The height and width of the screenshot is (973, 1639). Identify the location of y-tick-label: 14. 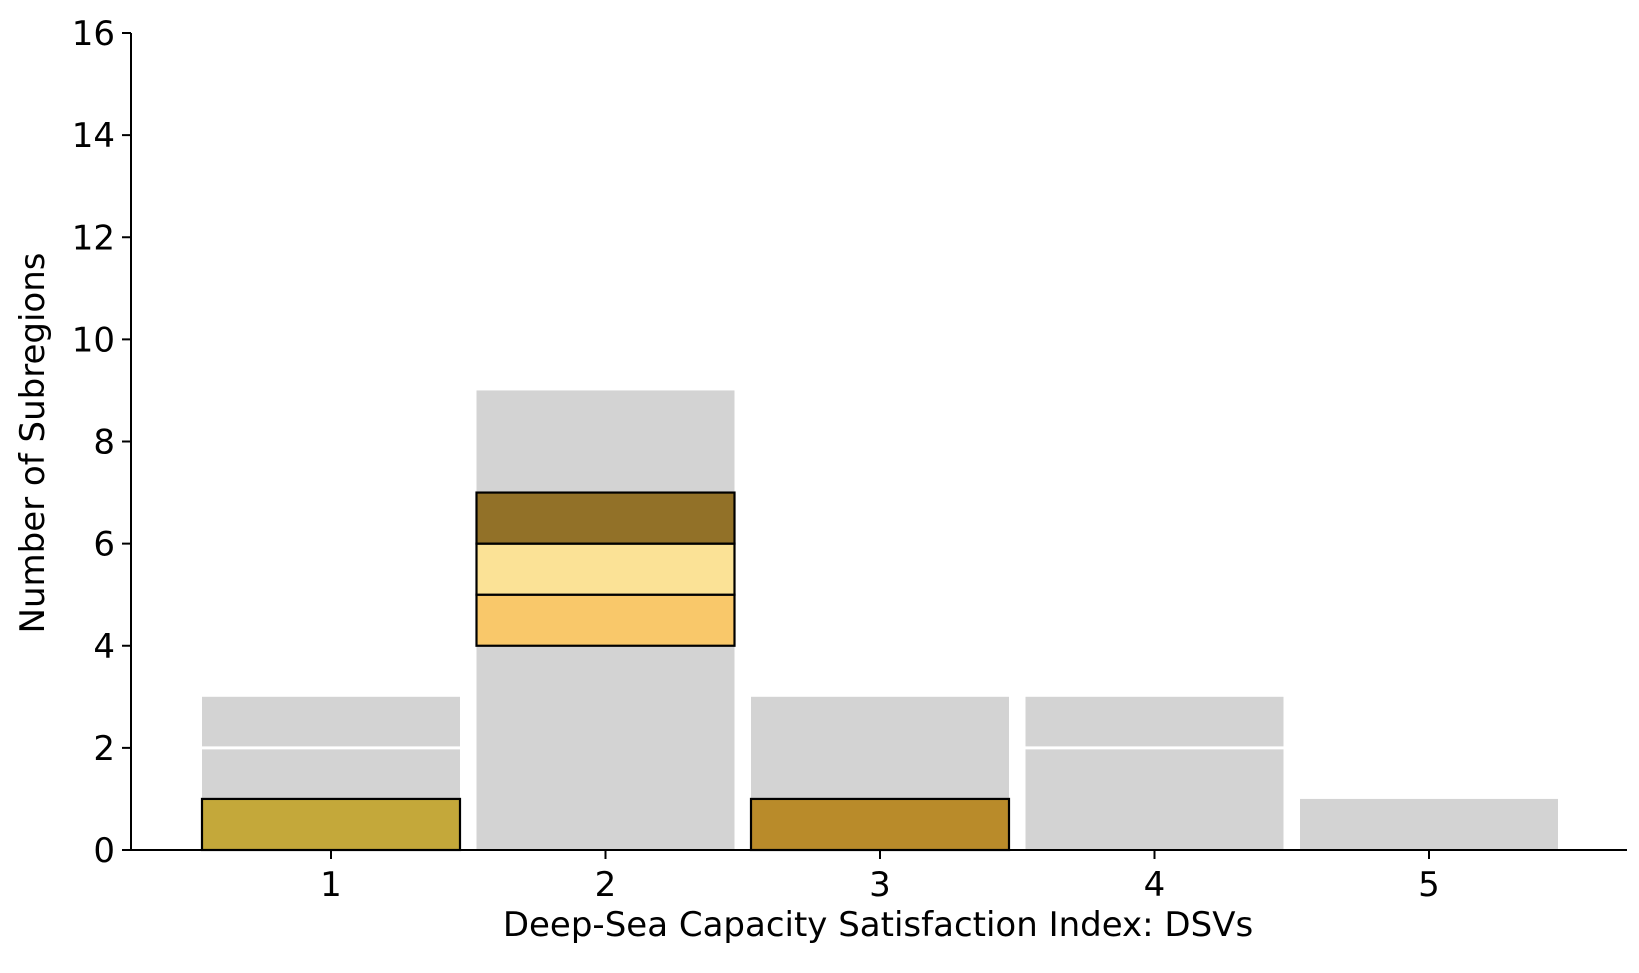
(93, 136).